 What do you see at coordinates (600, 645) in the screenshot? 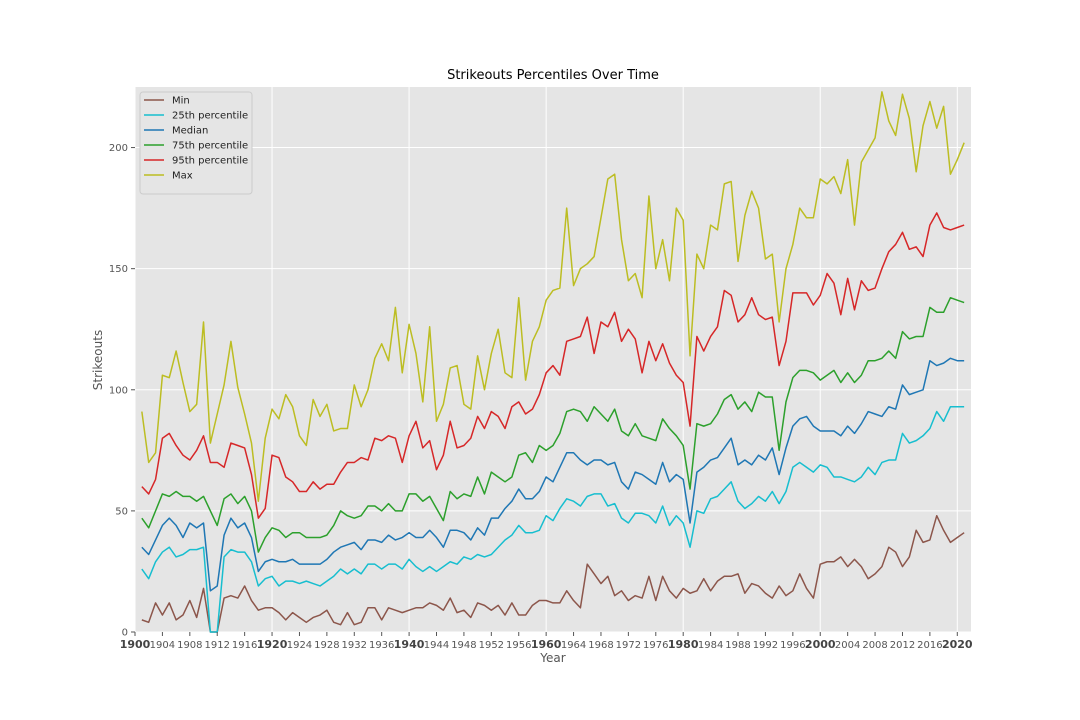
I see `x-tick-label: 1968` at bounding box center [600, 645].